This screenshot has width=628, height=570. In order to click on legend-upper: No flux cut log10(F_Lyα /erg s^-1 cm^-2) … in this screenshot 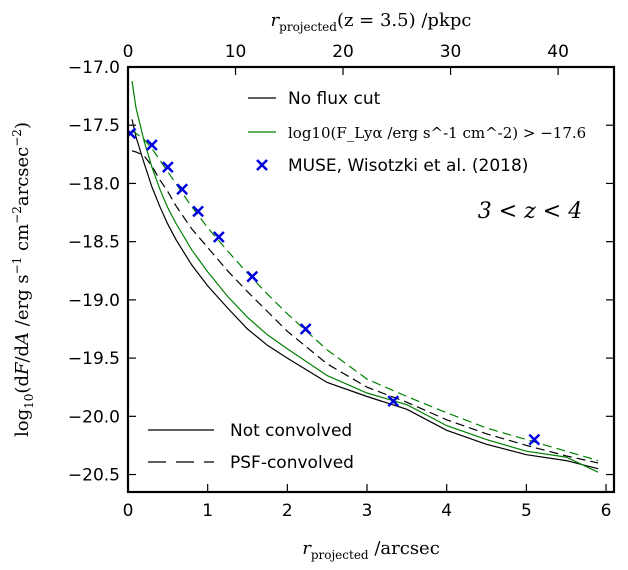, I will do `click(417, 132)`.